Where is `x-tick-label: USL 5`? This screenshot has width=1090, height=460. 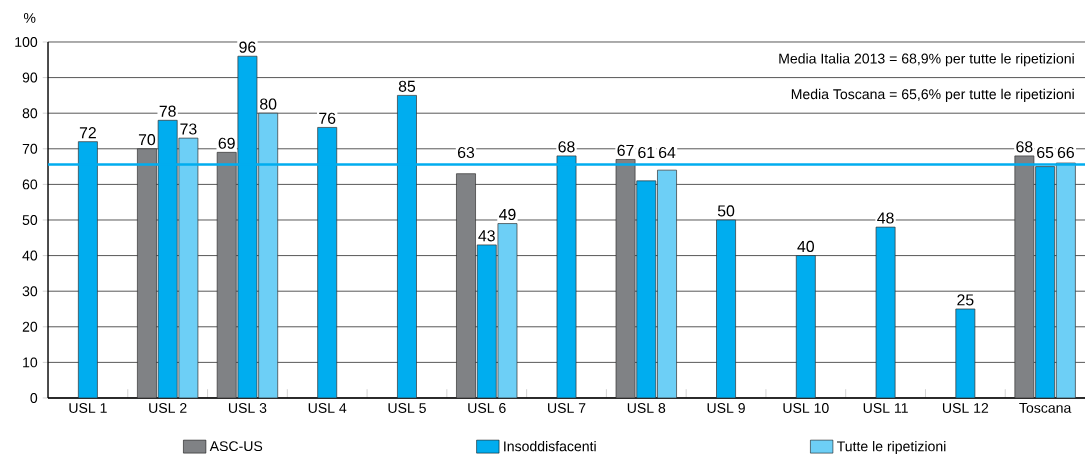
x-tick-label: USL 5 is located at coordinates (407, 407).